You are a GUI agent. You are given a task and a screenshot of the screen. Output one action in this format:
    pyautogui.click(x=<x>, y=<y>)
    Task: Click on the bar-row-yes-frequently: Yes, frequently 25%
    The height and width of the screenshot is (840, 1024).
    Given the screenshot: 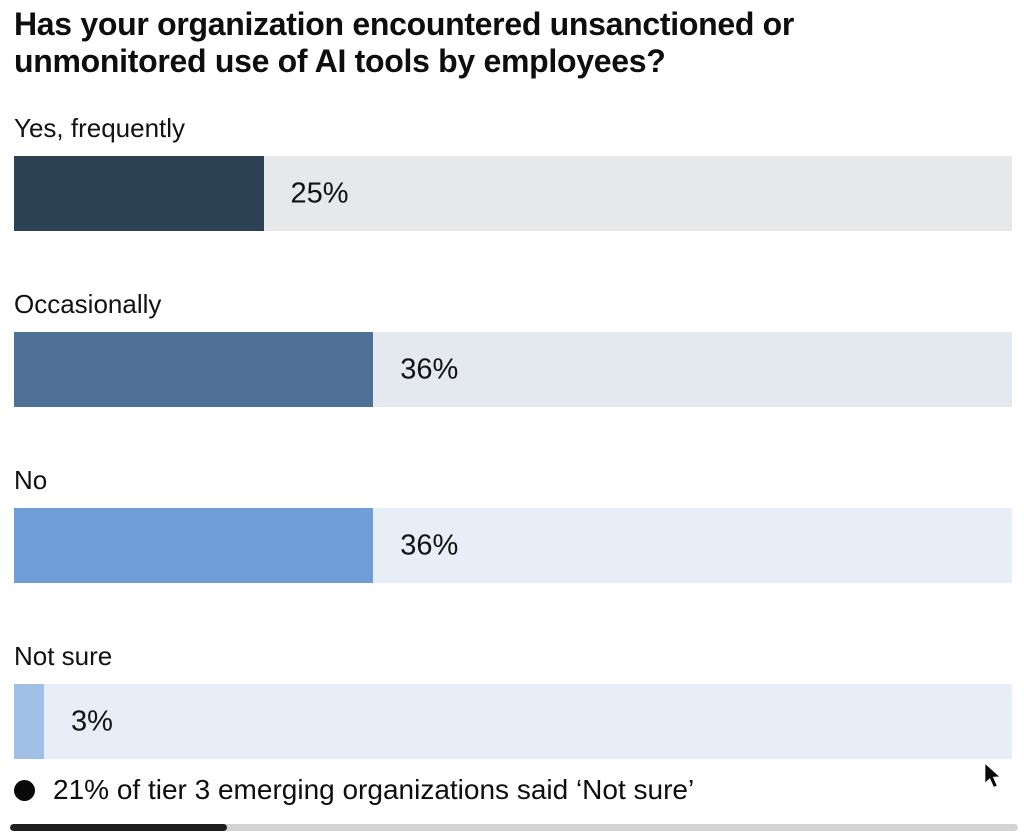 What is the action you would take?
    pyautogui.click(x=513, y=172)
    